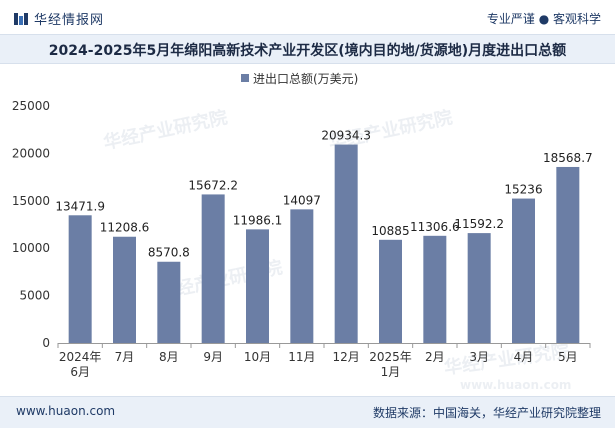  Describe the element at coordinates (346, 357) in the screenshot. I see `x-tick-label: 12月` at that location.